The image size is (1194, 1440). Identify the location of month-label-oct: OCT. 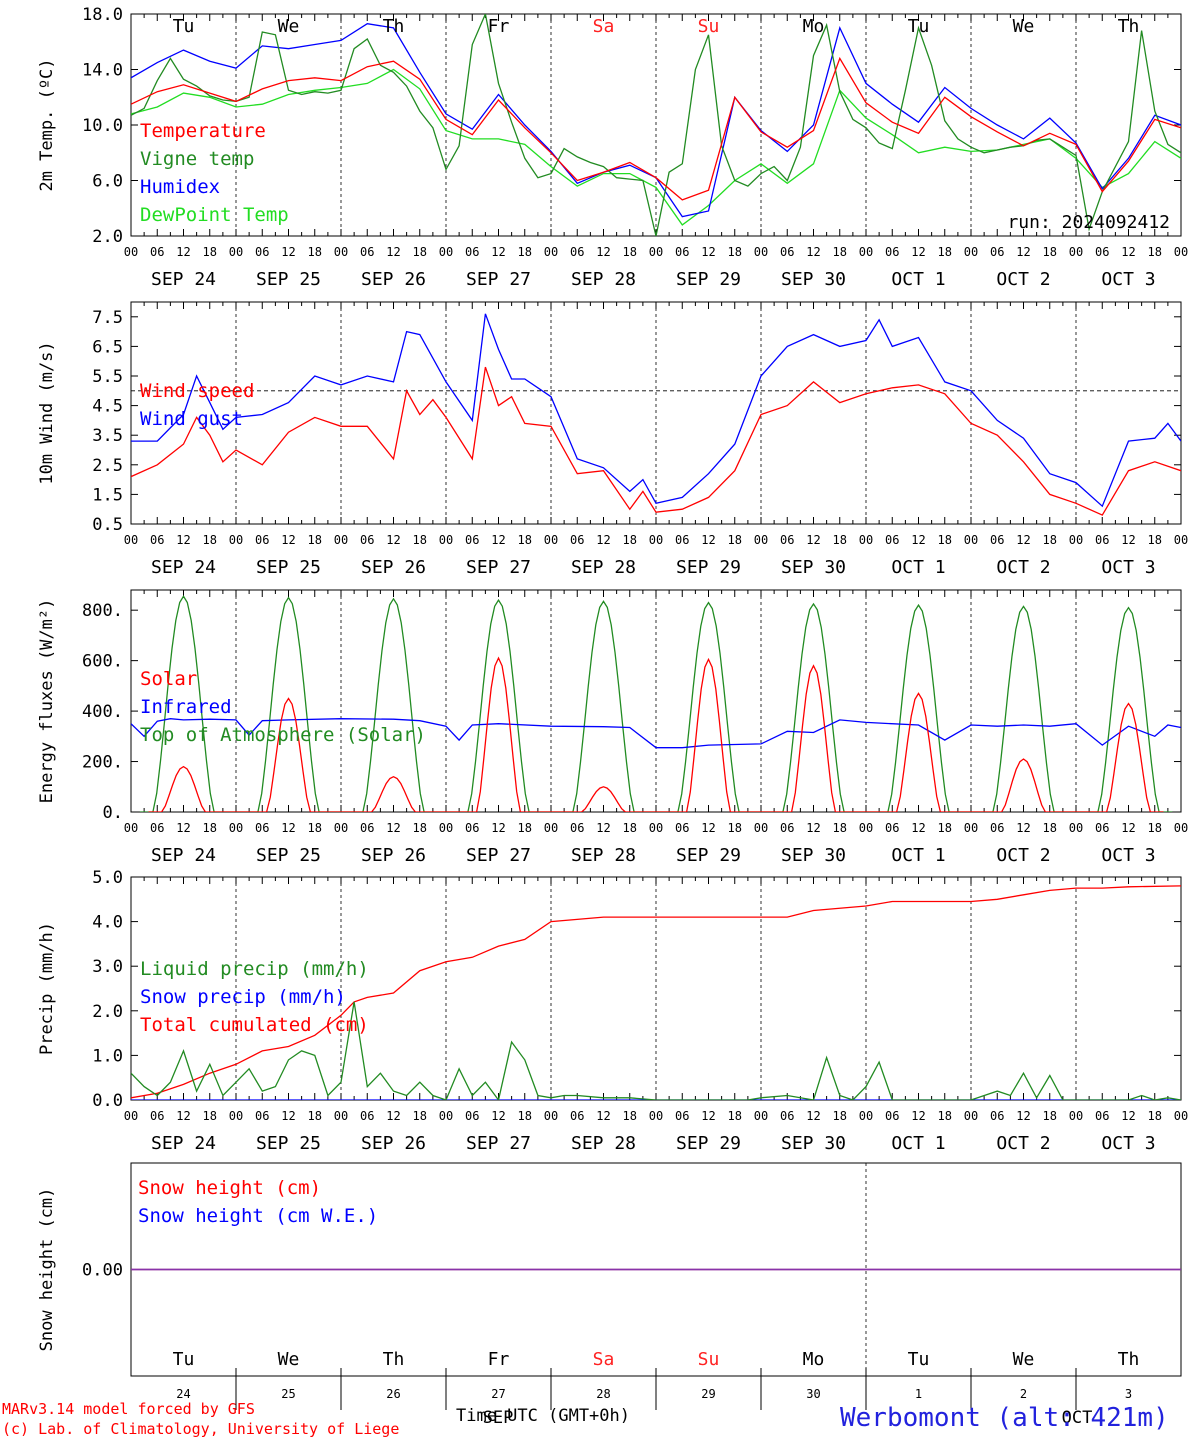
(1077, 1418).